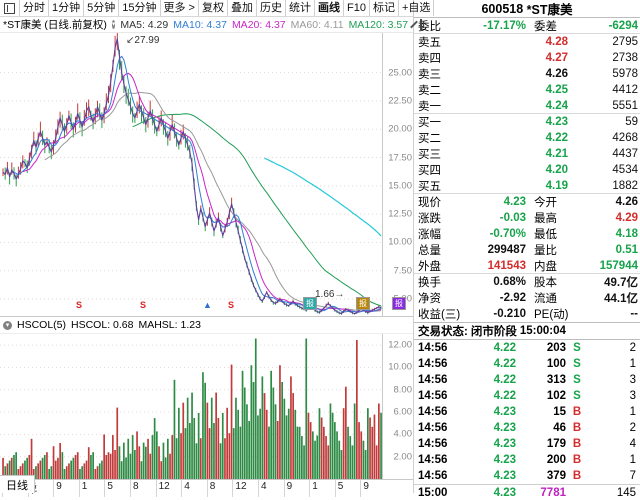  Describe the element at coordinates (527, 380) in the screenshot. I see `tick-row: 14:56 4.22 313 S 3` at that location.